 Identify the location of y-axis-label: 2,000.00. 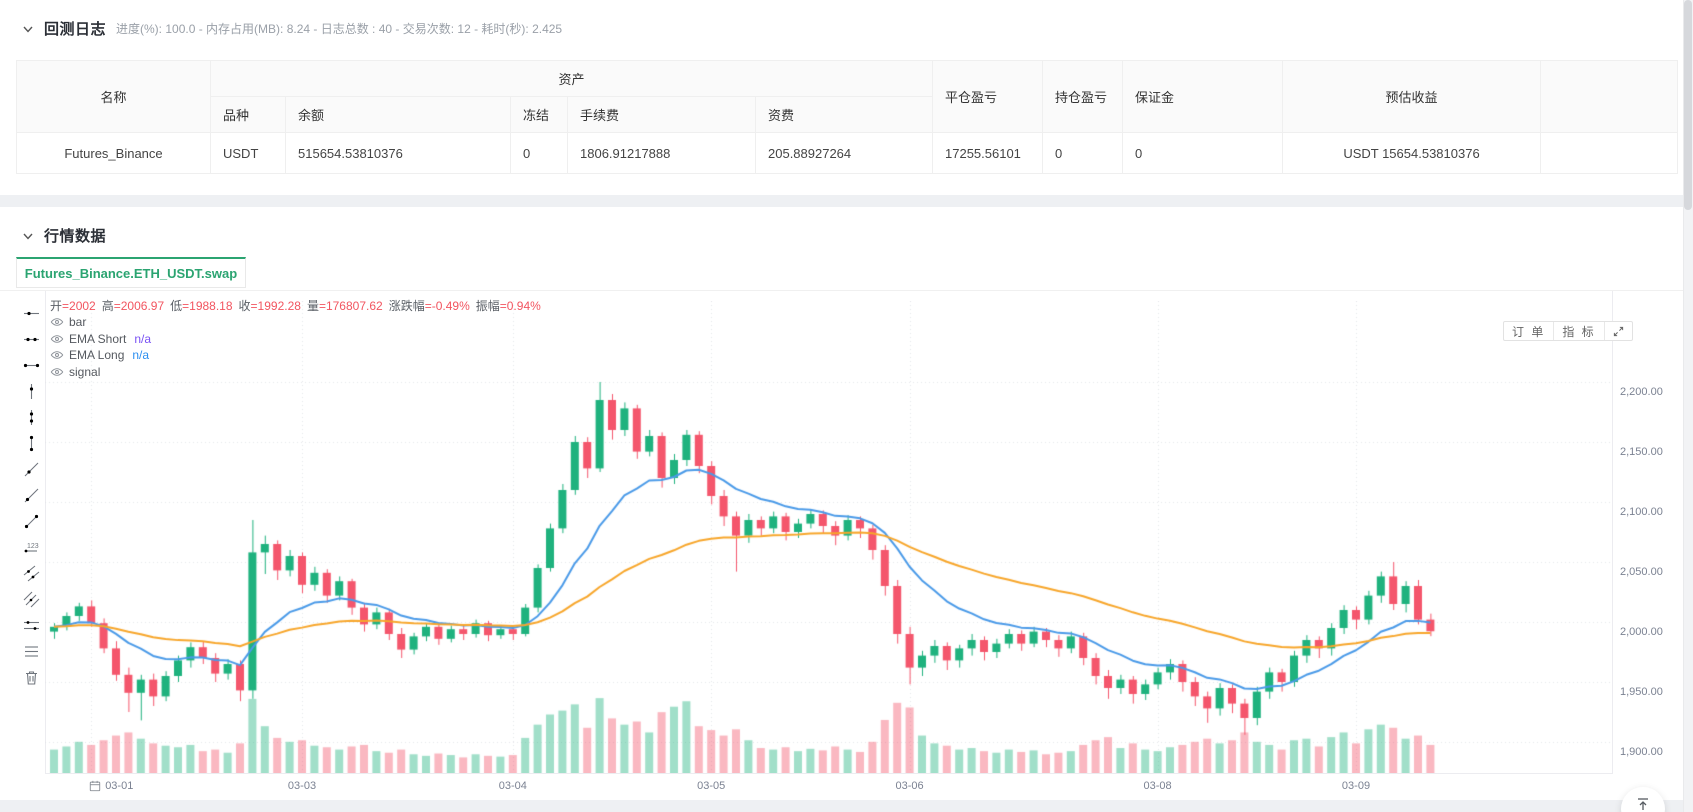
(1641, 632).